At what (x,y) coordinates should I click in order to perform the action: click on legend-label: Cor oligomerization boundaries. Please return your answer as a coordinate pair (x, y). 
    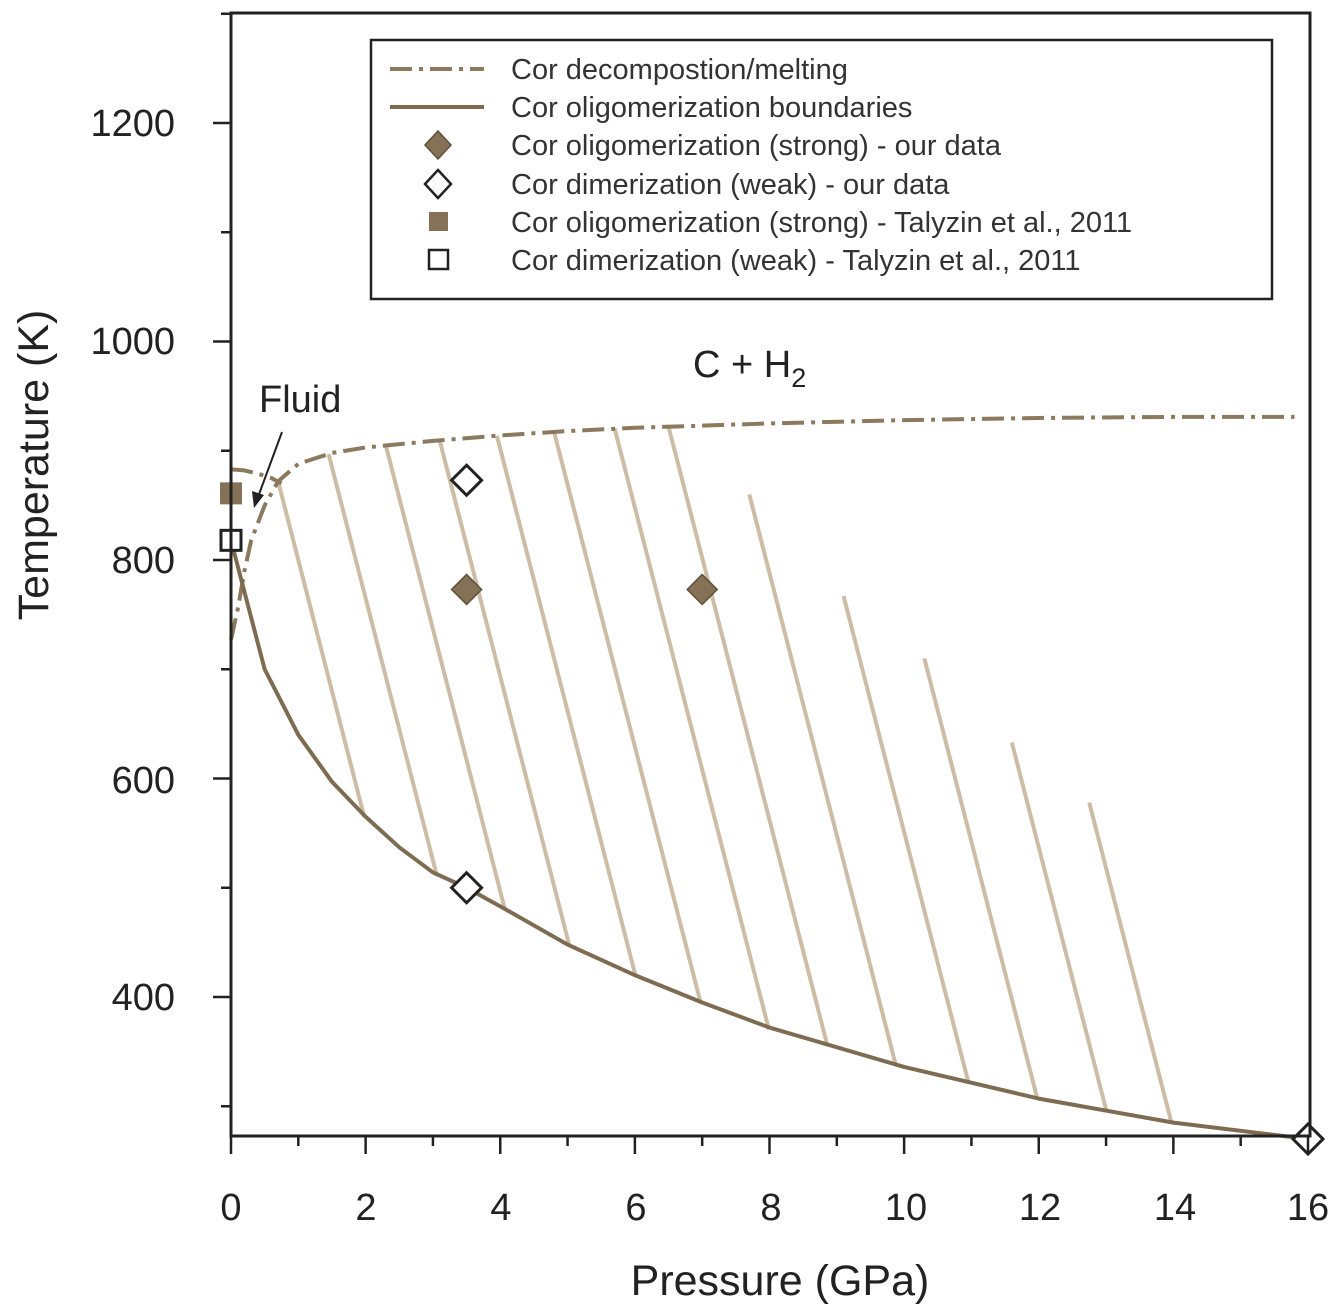
    Looking at the image, I should click on (711, 108).